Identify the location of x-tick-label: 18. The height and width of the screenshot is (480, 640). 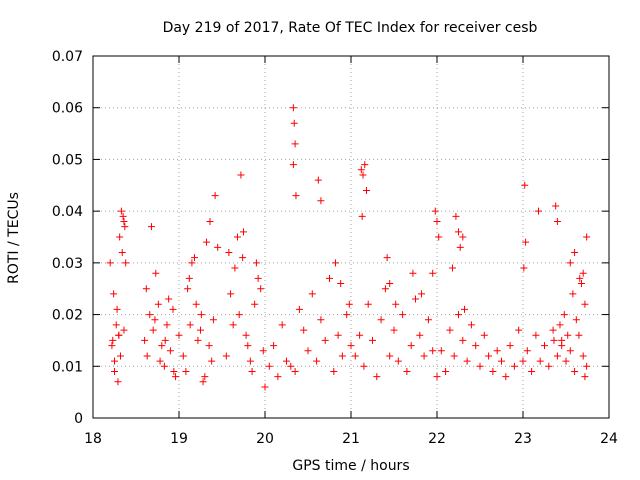
(93, 439).